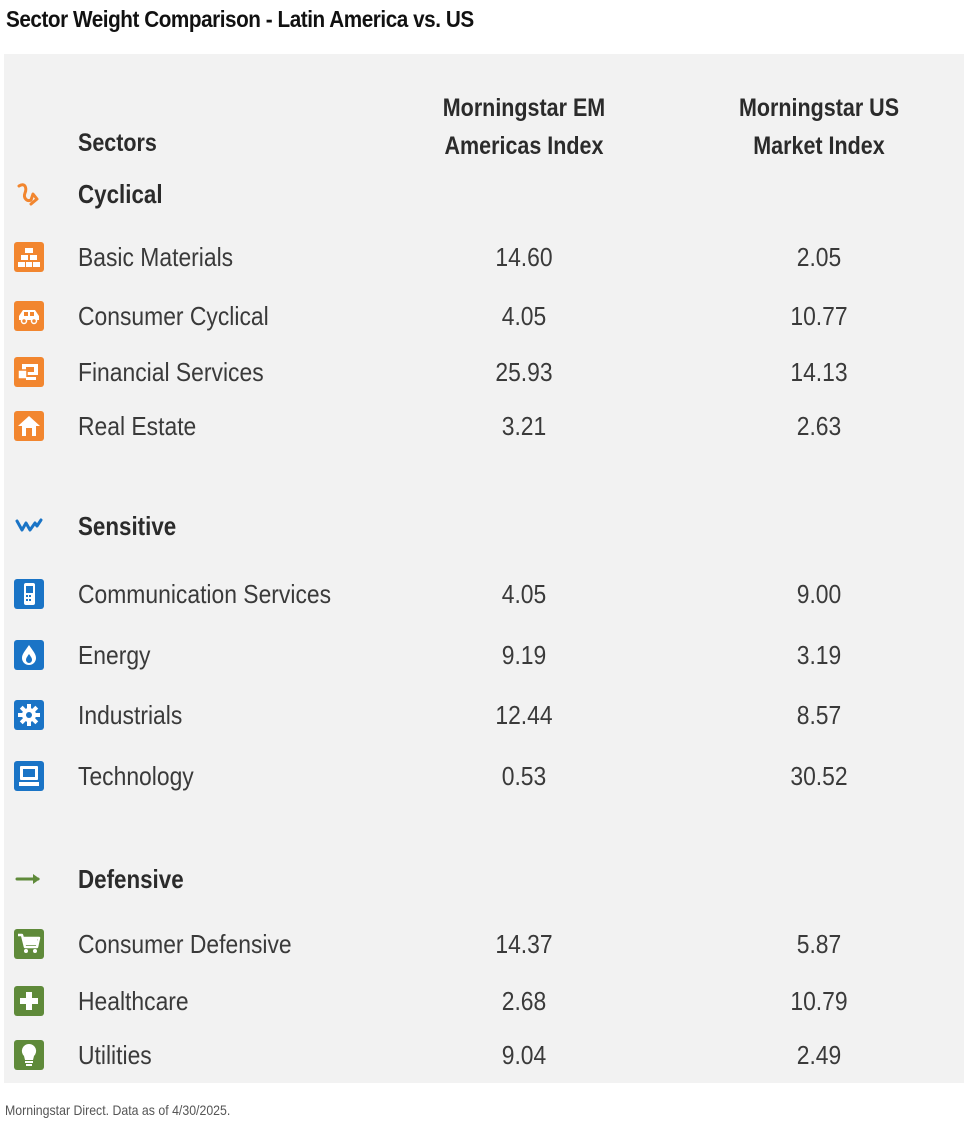 The width and height of the screenshot is (972, 1125). I want to click on us-market-column-header: Morningstar US Market Index, so click(819, 127).